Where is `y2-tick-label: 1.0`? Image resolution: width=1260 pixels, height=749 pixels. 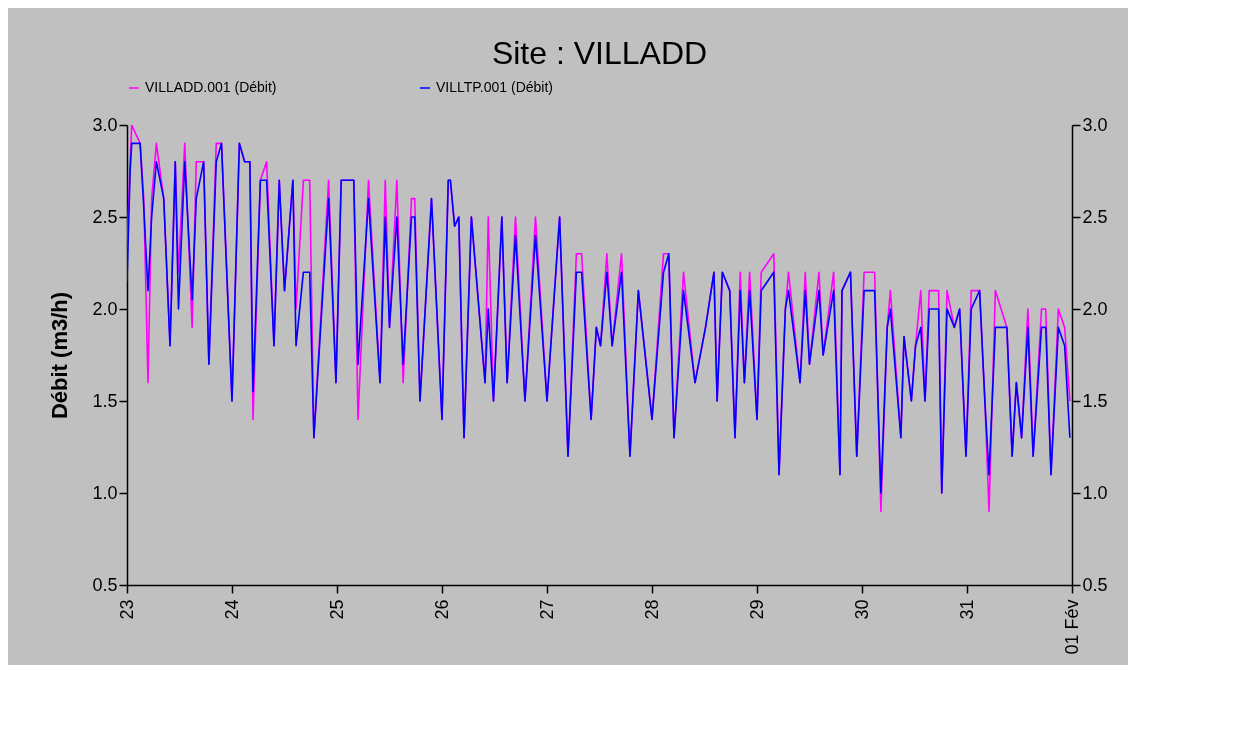
y2-tick-label: 1.0 is located at coordinates (1095, 492).